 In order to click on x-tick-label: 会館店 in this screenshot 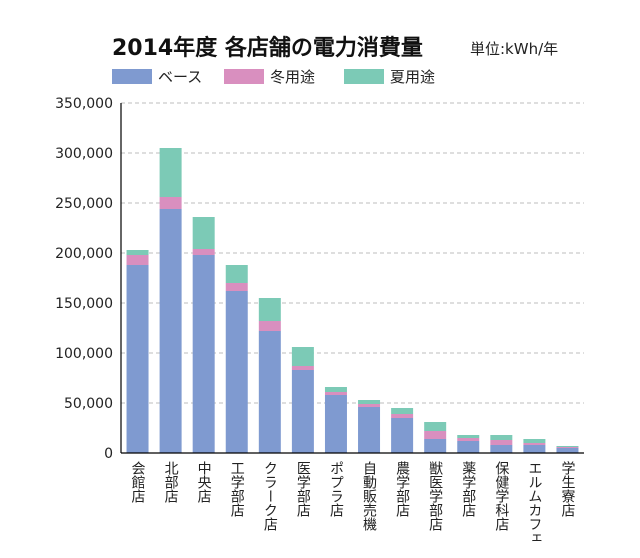, I will do `click(138, 482)`.